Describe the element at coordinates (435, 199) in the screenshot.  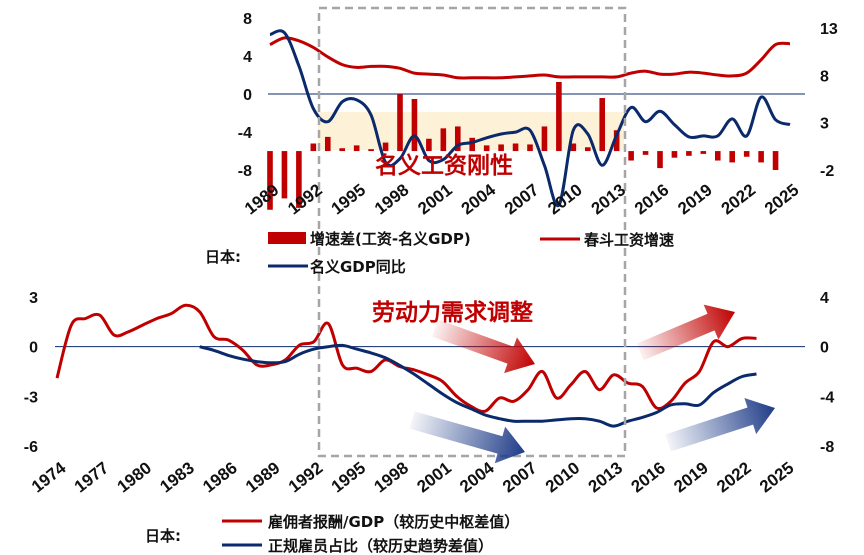
I see `x-tick-top: 2001` at that location.